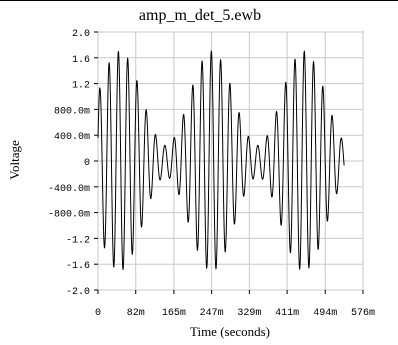 Image resolution: width=398 pixels, height=345 pixels. Describe the element at coordinates (69, 189) in the screenshot. I see `y-tick-label: -400.0m` at that location.